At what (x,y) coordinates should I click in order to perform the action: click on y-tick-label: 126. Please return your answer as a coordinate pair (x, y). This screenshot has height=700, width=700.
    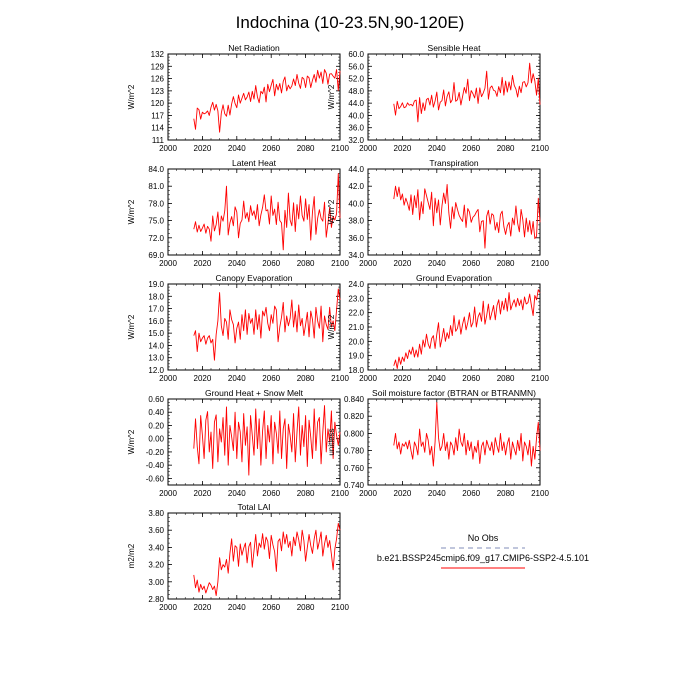
    Looking at the image, I should click on (158, 79).